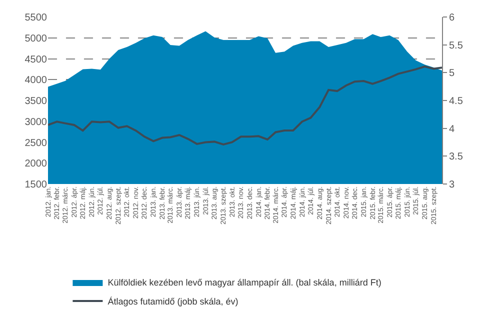  What do you see at coordinates (36, 122) in the screenshot?
I see `y-tick-label: 3000` at bounding box center [36, 122].